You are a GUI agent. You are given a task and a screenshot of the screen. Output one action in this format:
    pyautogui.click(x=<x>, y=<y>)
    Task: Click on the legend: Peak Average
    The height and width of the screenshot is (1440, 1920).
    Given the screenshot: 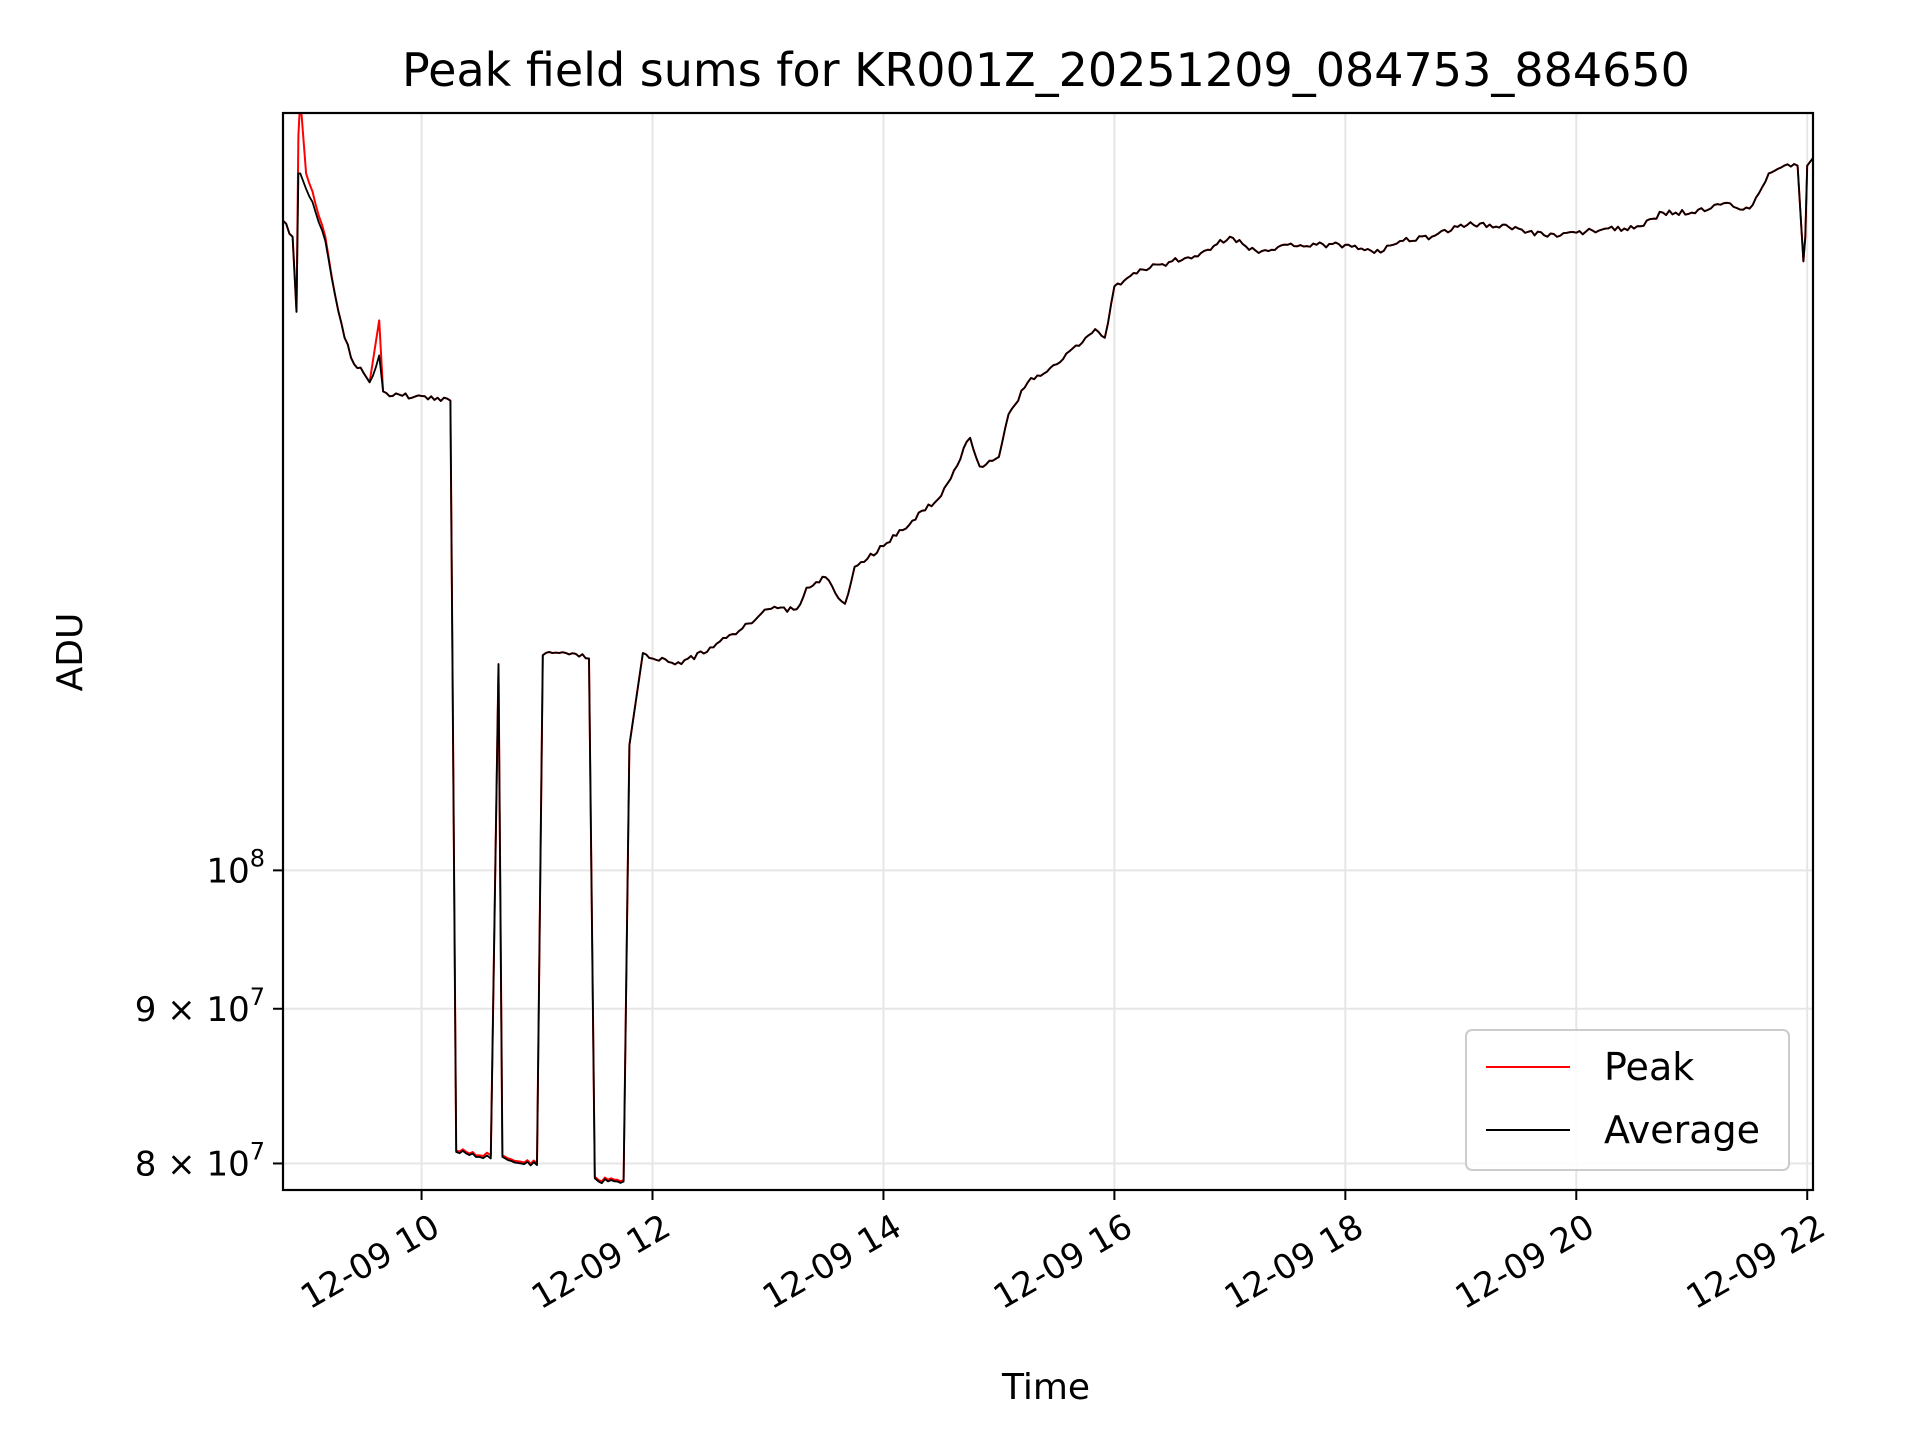 What is the action you would take?
    pyautogui.click(x=1627, y=1100)
    